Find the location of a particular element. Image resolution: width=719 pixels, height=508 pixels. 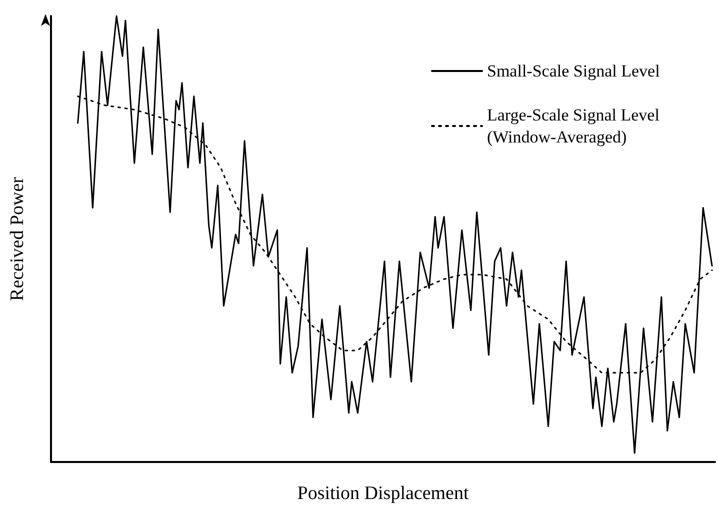

legend-label: Large-Scale Signal Level (Window-Averaged) is located at coordinates (575, 126).